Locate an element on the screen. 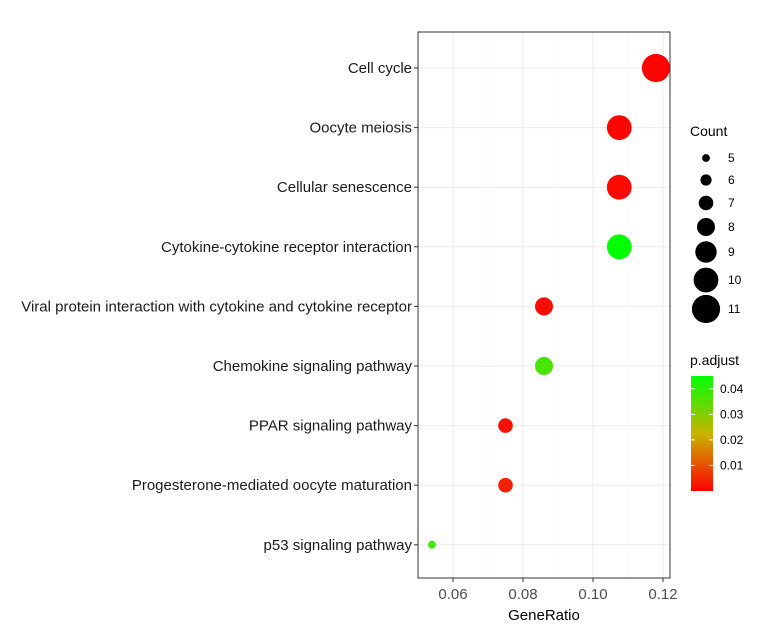 Image resolution: width=760 pixels, height=630 pixels. y-tick-label: Cellular senescence is located at coordinates (344, 187).